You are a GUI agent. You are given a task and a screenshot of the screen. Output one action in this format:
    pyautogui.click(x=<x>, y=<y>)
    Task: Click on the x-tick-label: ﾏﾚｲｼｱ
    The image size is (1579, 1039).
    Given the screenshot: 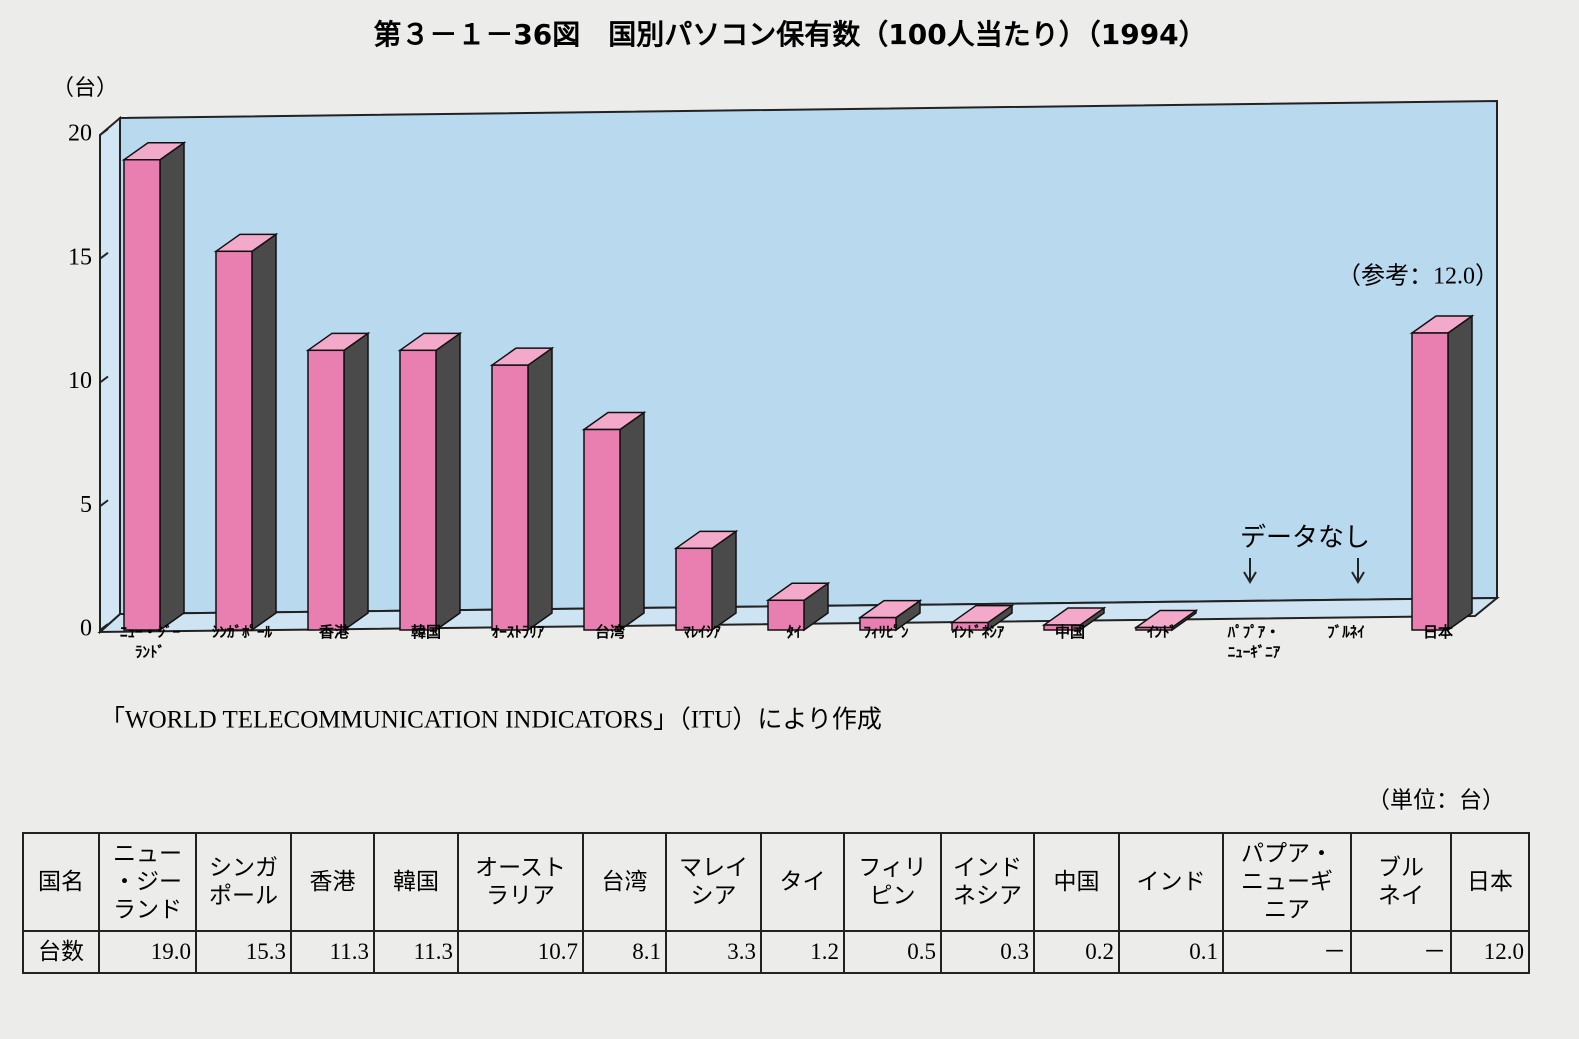 What is the action you would take?
    pyautogui.click(x=702, y=632)
    